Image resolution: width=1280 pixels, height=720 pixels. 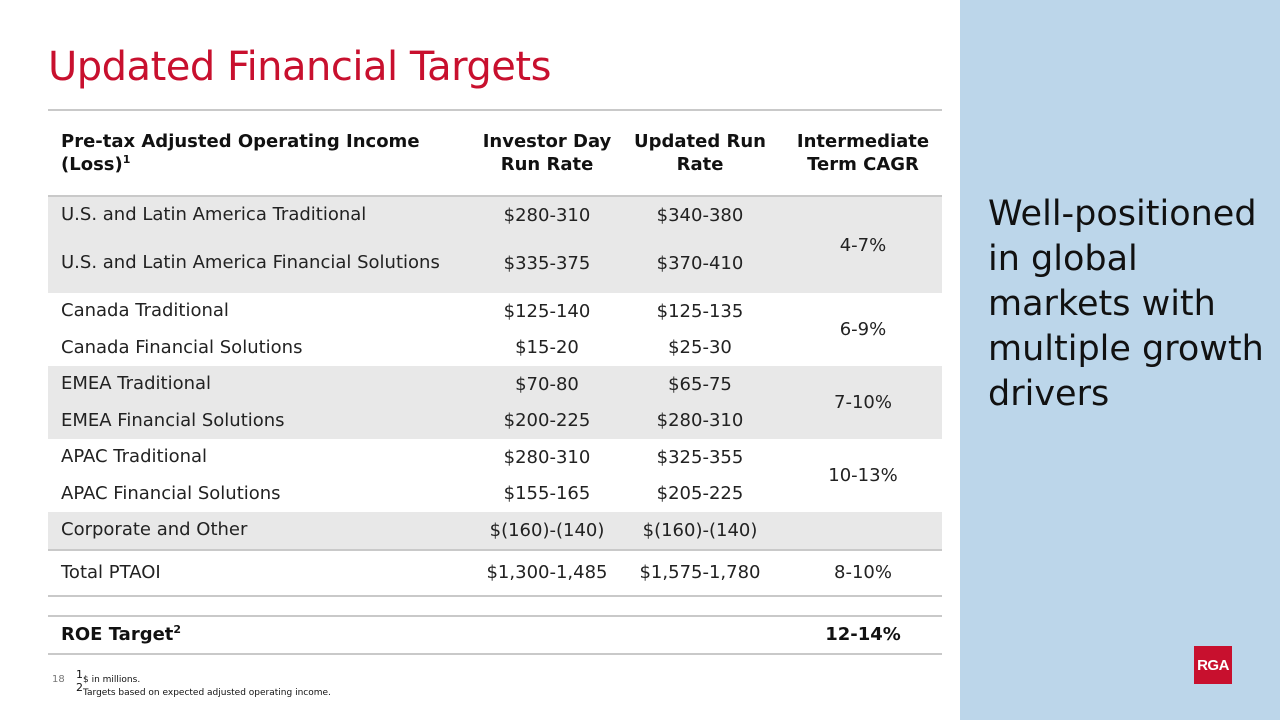 I want to click on row-updated: $(160)-(140), so click(x=700, y=530).